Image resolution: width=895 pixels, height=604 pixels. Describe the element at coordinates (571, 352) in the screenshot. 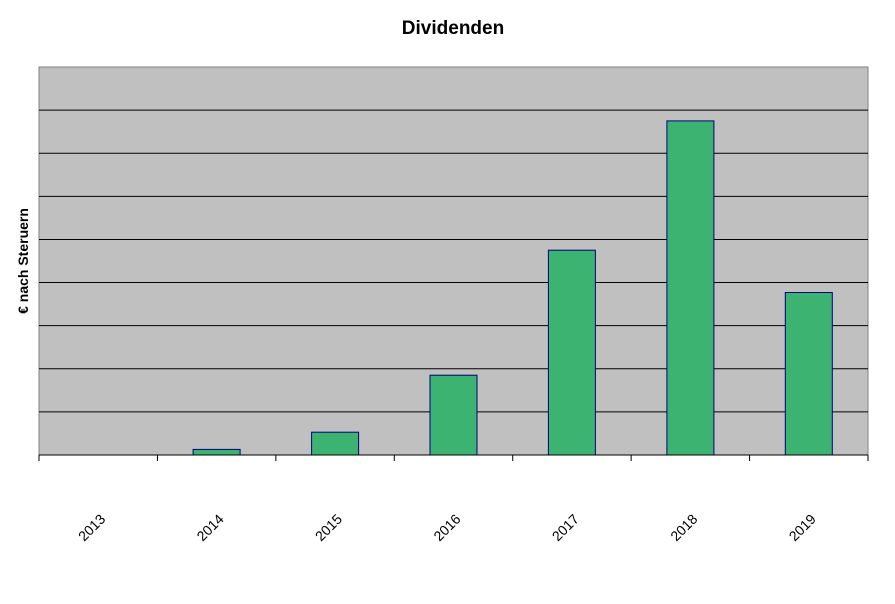

I see `bar-2017` at that location.